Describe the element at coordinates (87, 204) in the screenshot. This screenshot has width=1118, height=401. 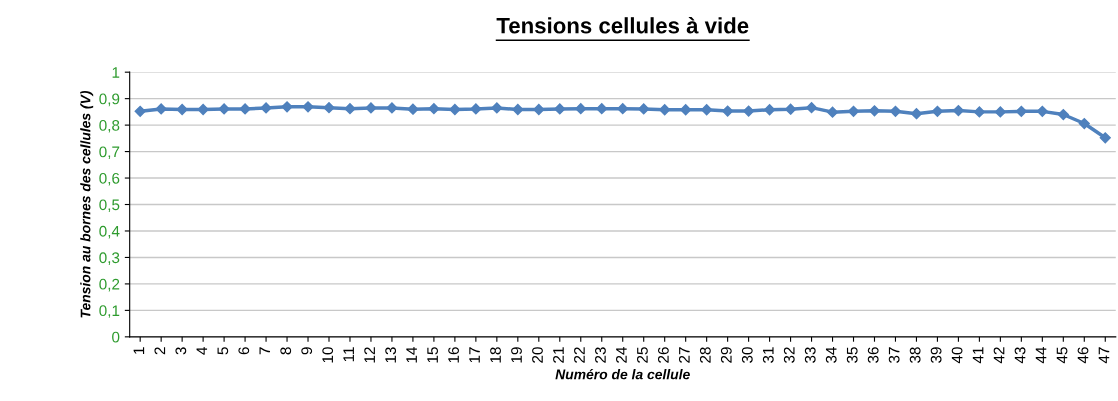
I see `y-axis-title: Tension au bornes des cellules (V)` at that location.